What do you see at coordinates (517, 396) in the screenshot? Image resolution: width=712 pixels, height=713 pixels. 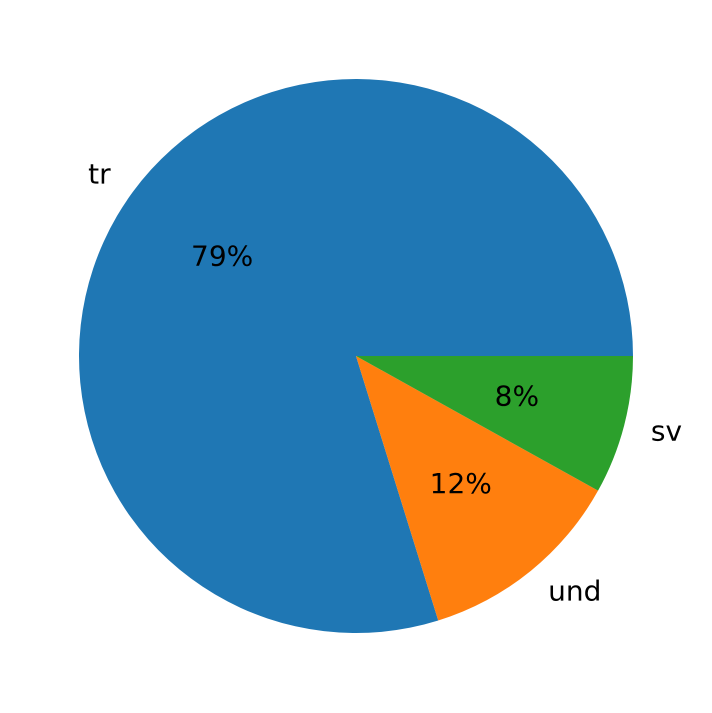 I see `percent-label: 8%` at bounding box center [517, 396].